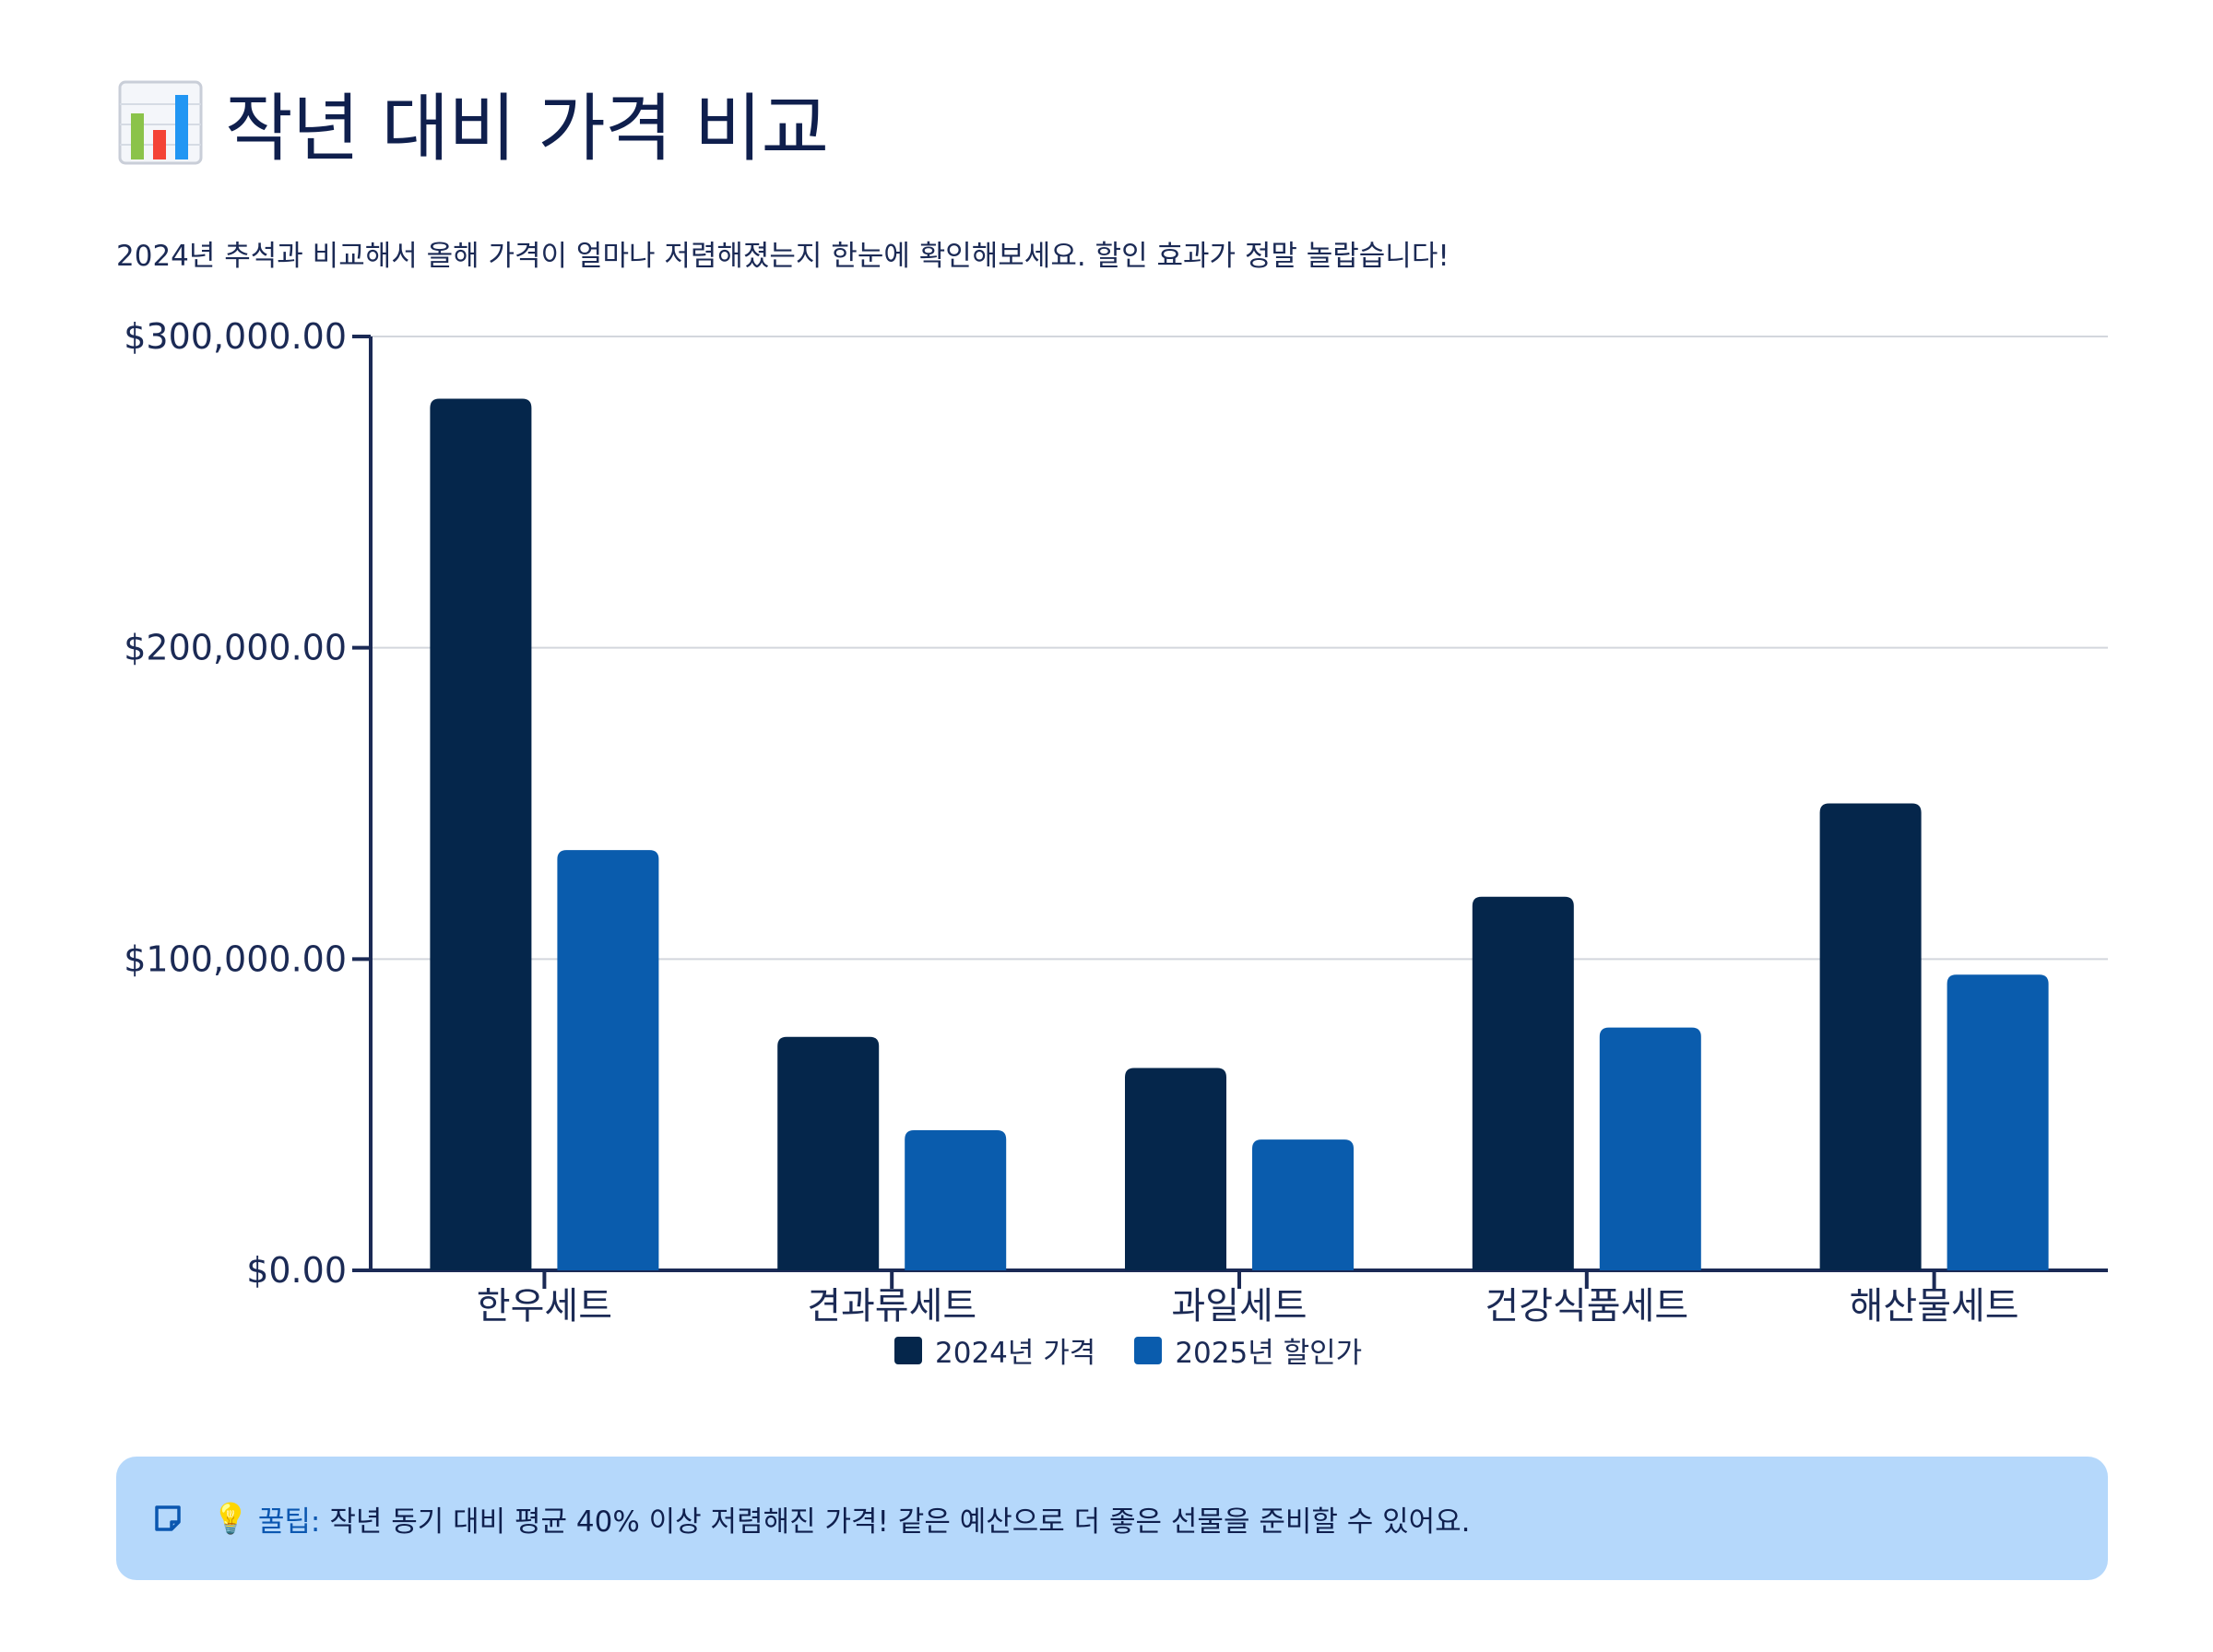 Image resolution: width=2213 pixels, height=1652 pixels. Describe the element at coordinates (908, 1350) in the screenshot. I see `legend-swatch-2024` at that location.